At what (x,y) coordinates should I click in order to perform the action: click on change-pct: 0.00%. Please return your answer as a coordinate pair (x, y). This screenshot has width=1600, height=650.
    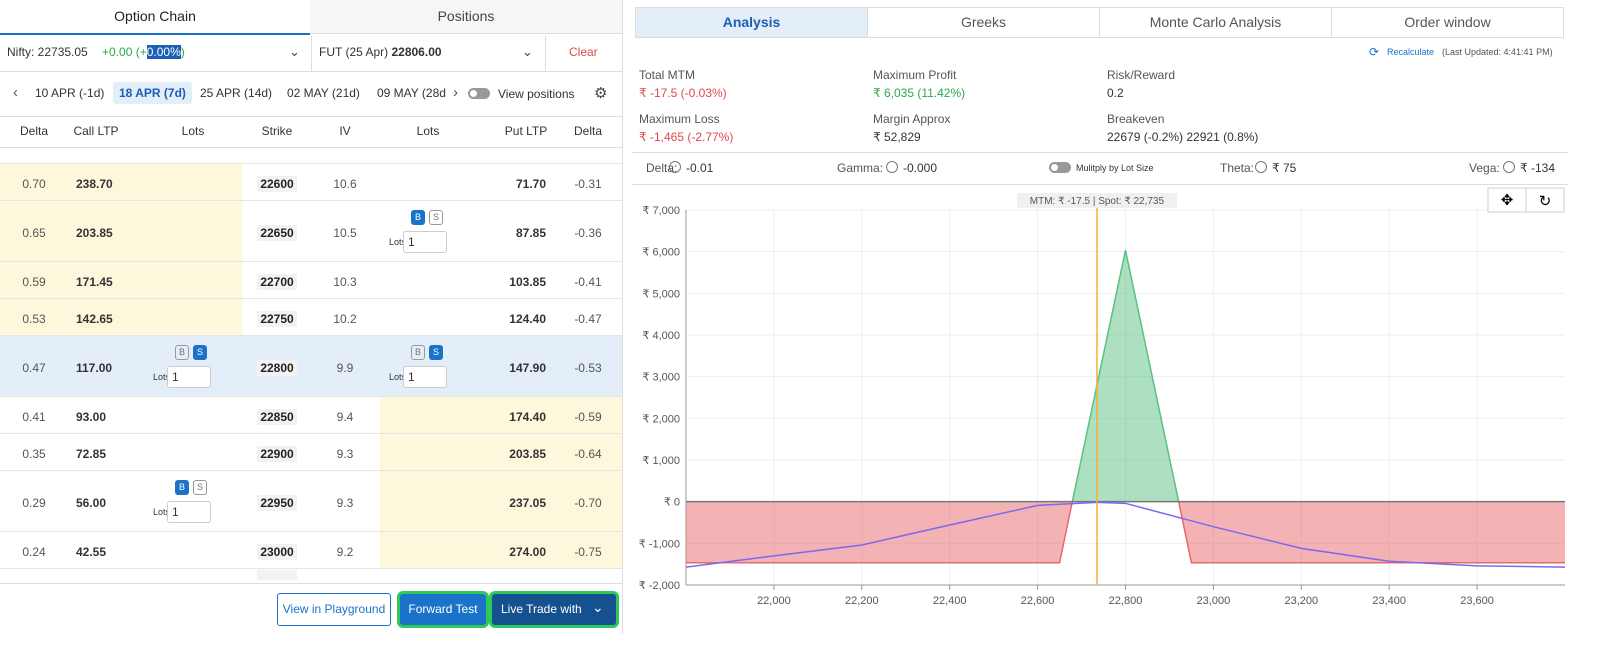
    Looking at the image, I should click on (163, 52).